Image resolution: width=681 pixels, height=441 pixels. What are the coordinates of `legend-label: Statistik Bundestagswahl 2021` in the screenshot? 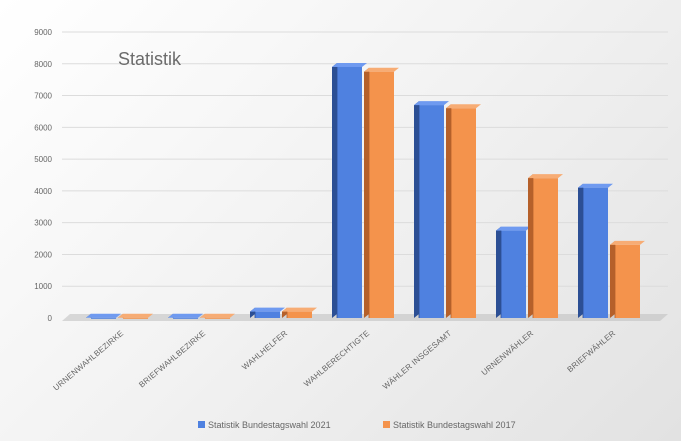 It's located at (269, 425).